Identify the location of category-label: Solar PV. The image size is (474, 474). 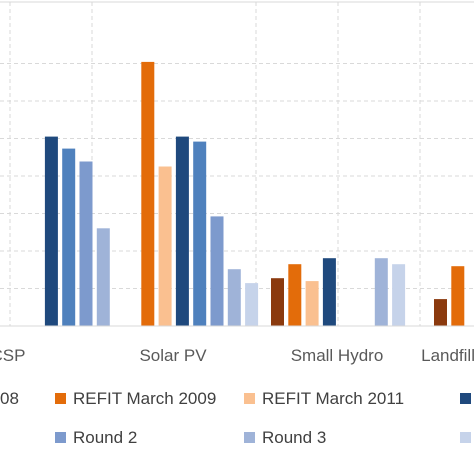
(173, 355).